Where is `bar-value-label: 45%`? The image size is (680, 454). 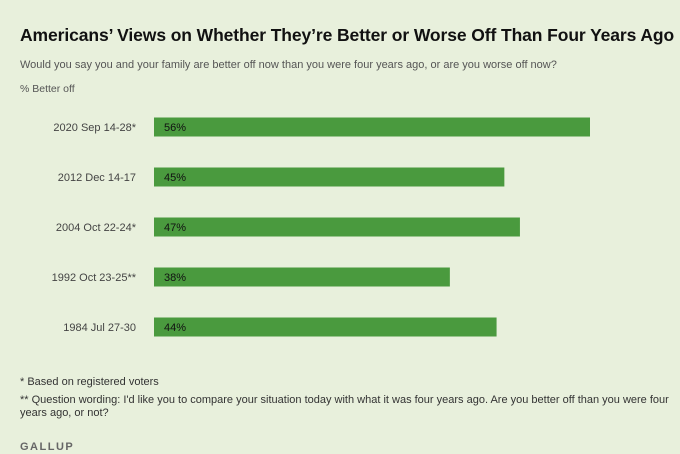 bar-value-label: 45% is located at coordinates (175, 178).